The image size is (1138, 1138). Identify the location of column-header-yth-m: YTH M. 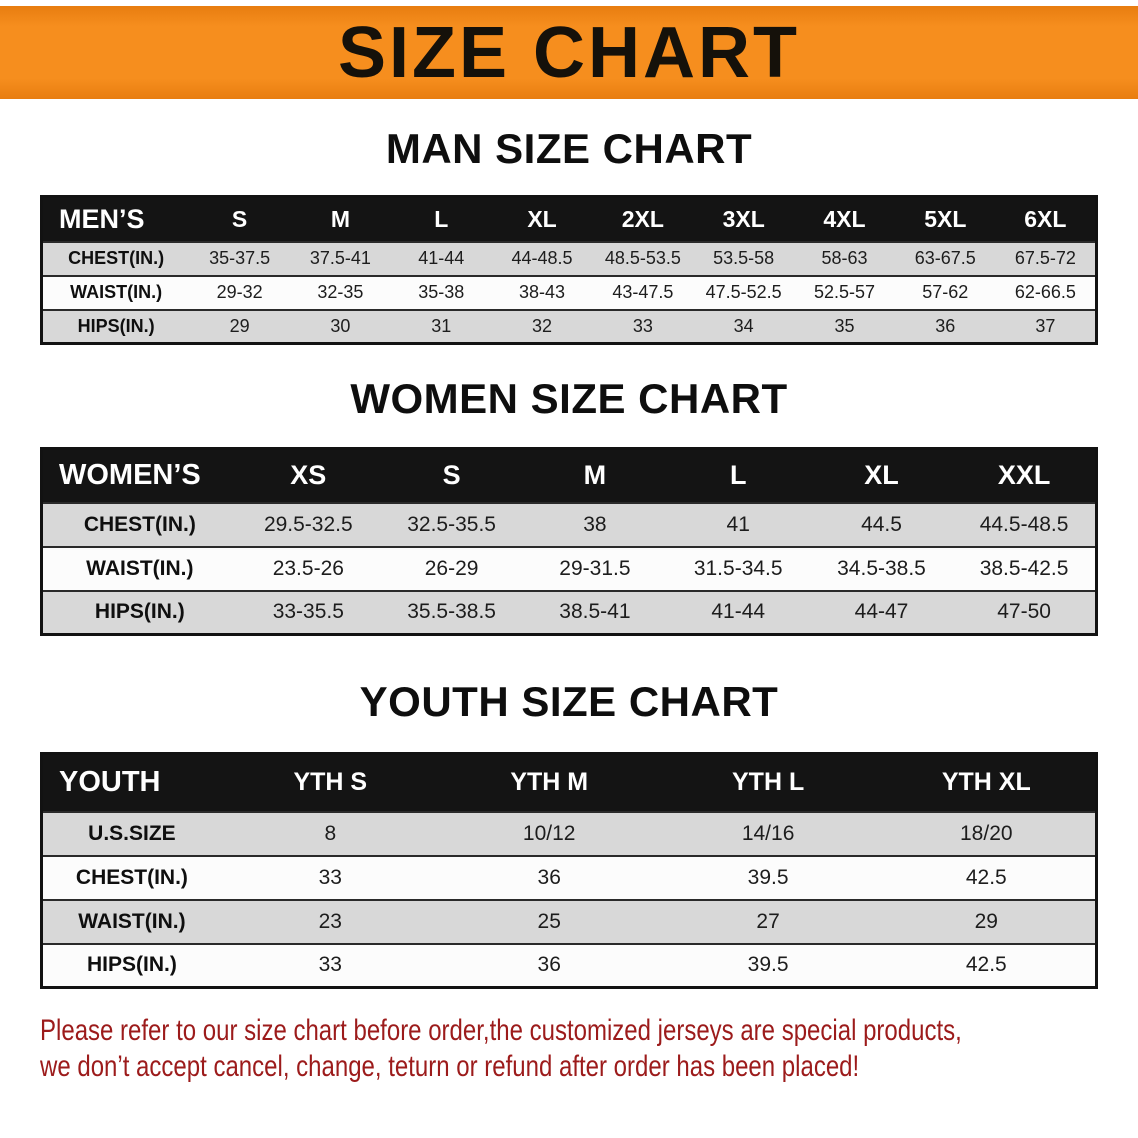
(549, 782).